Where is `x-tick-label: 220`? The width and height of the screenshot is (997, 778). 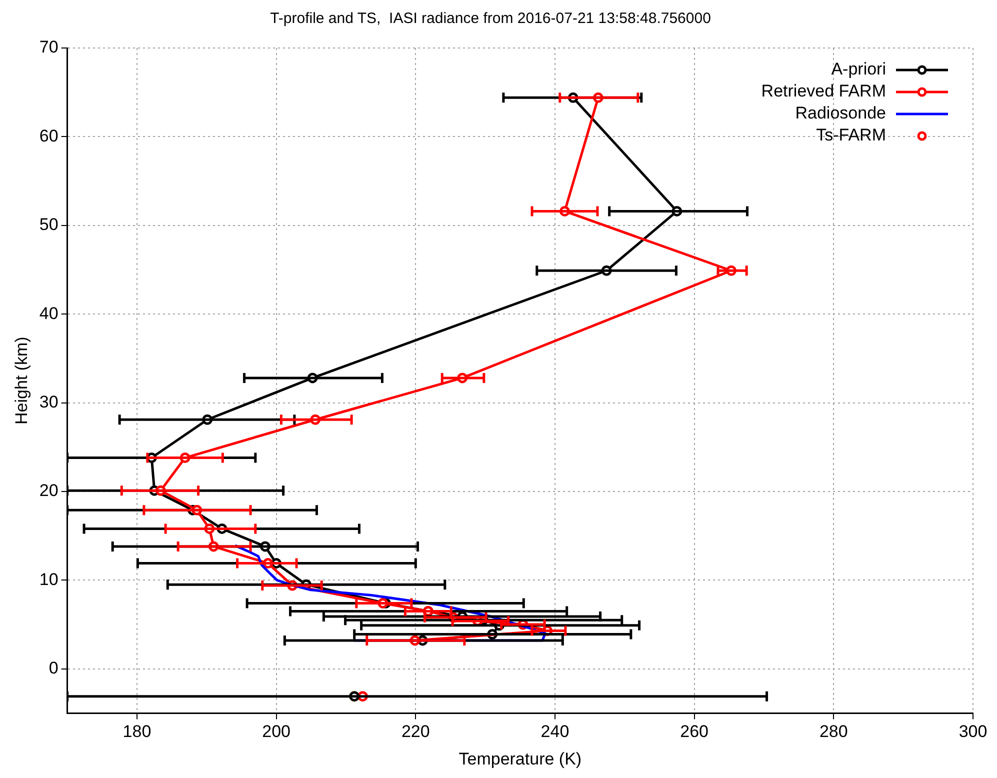
x-tick-label: 220 is located at coordinates (415, 732).